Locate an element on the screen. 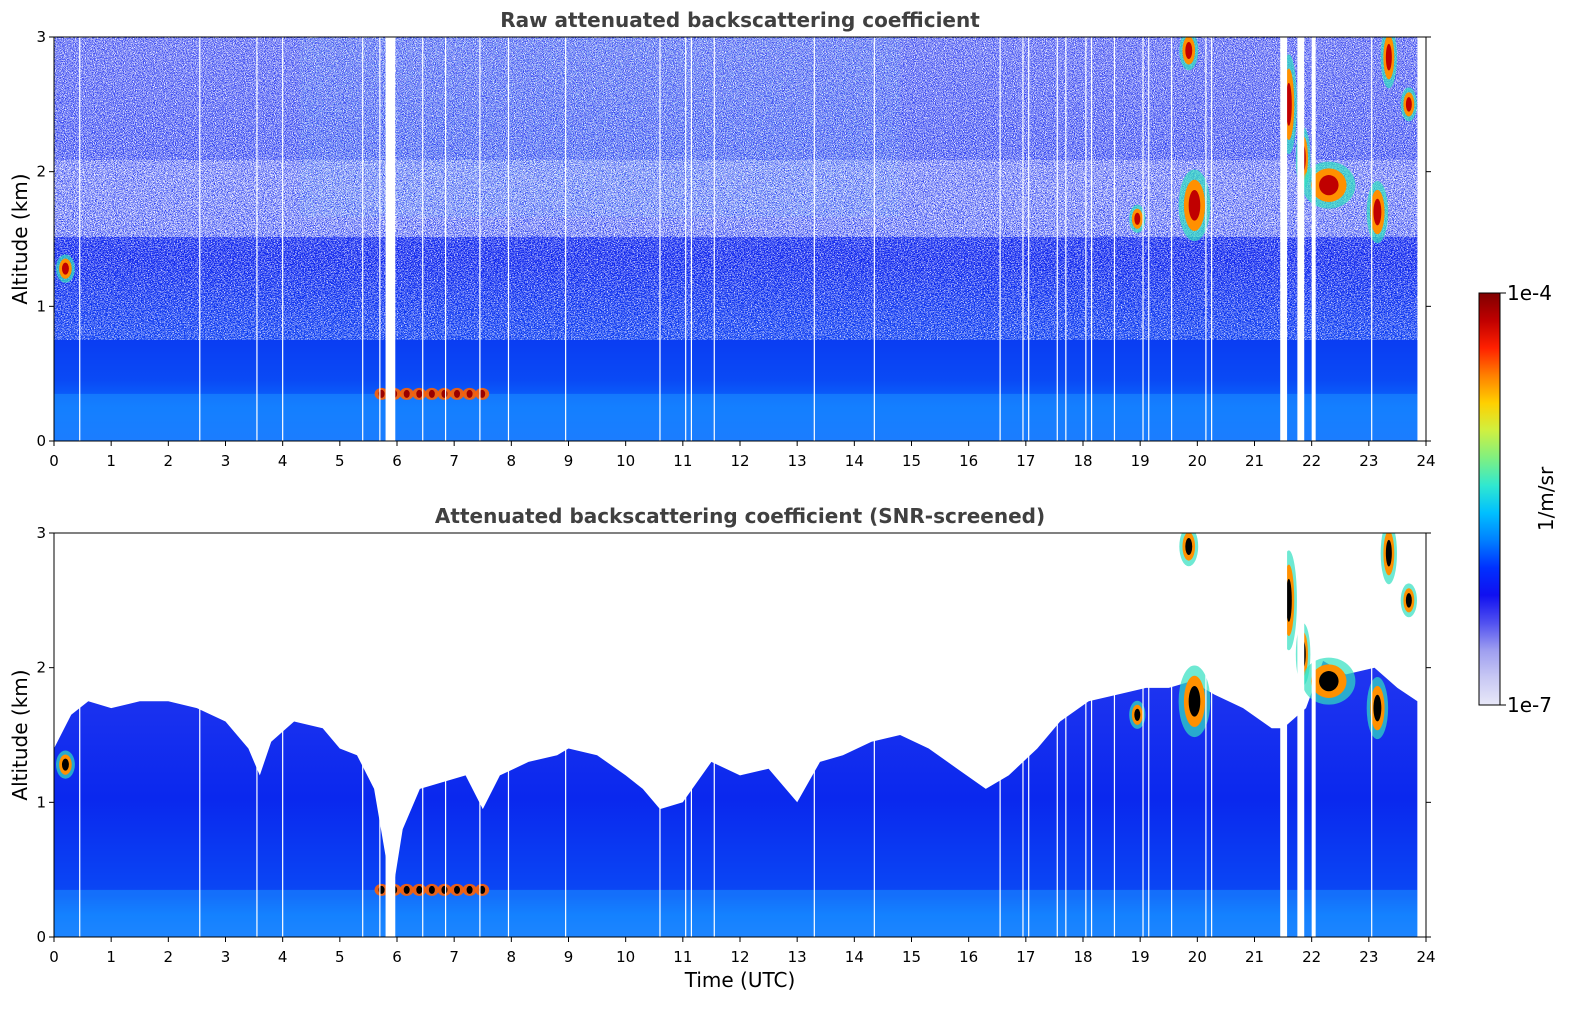 This screenshot has width=1595, height=1020. x-tick-label: 20 is located at coordinates (1197, 461).